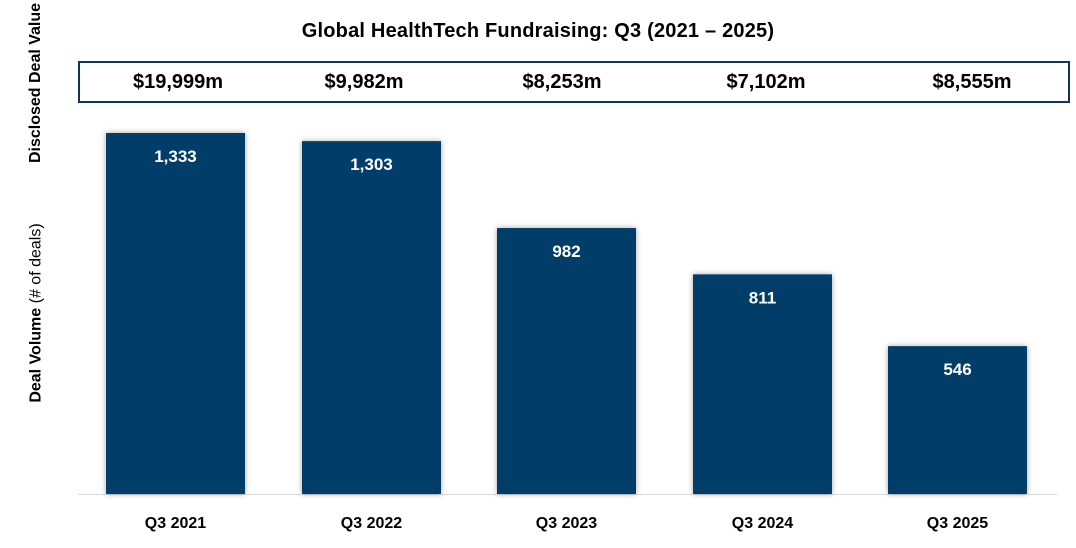 The width and height of the screenshot is (1076, 548). What do you see at coordinates (762, 523) in the screenshot?
I see `x-tick-label-q3-2024: Q3 2024` at bounding box center [762, 523].